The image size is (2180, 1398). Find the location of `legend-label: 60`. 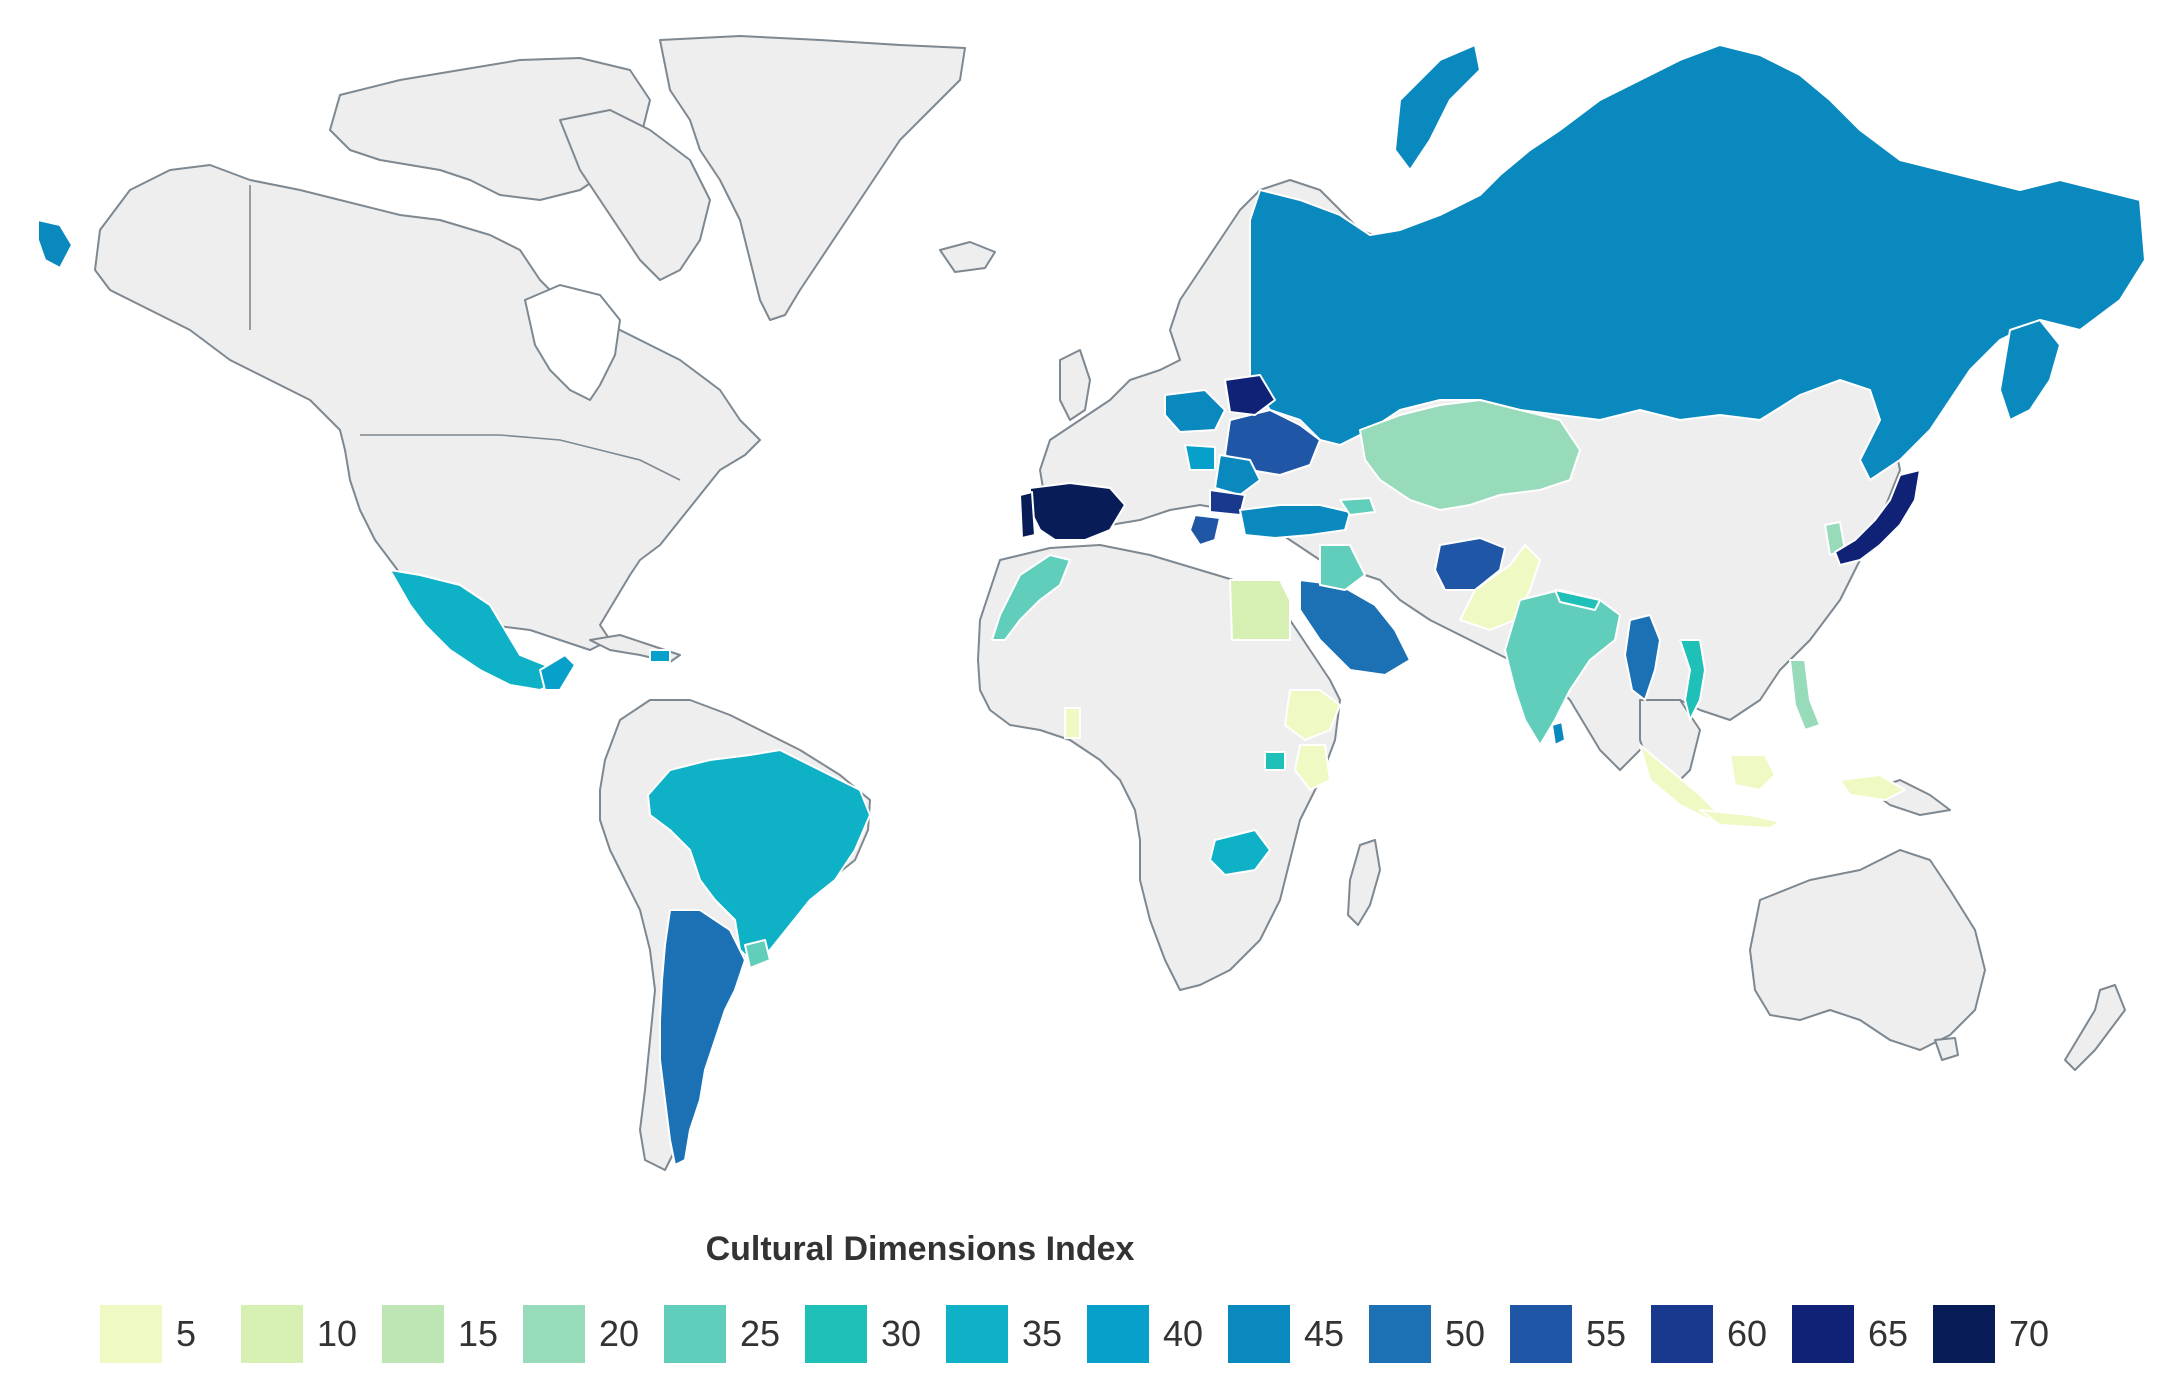

legend-label: 60 is located at coordinates (1747, 1333).